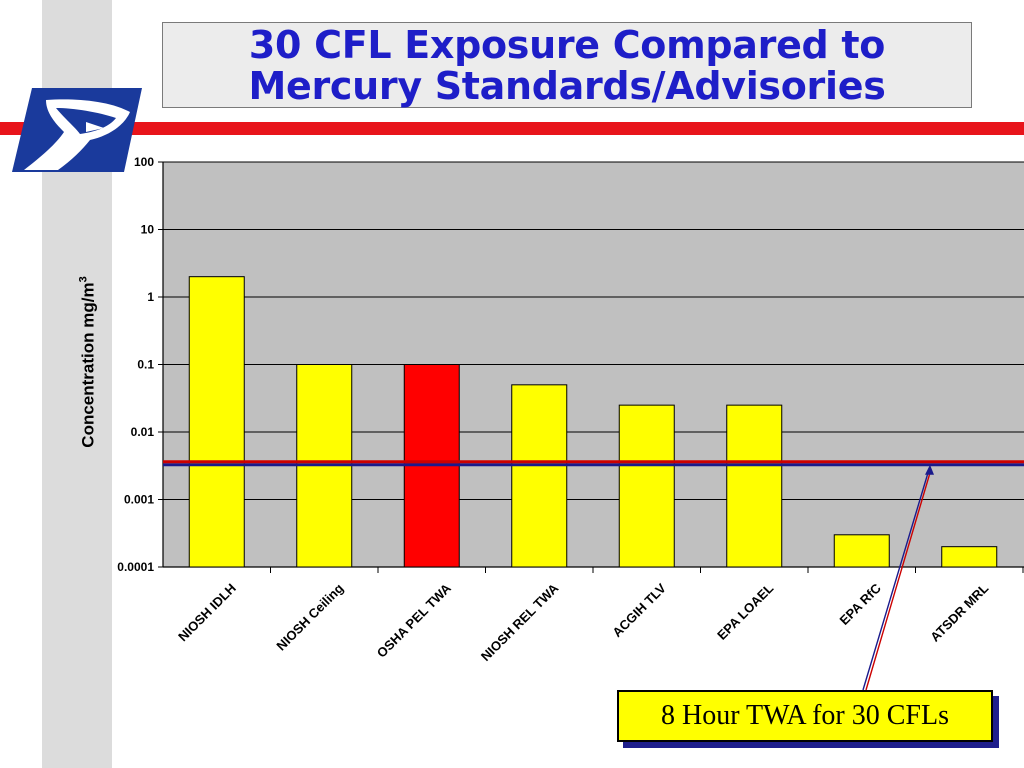 The height and width of the screenshot is (768, 1024). I want to click on x-tick-label: EPA RfC, so click(860, 604).